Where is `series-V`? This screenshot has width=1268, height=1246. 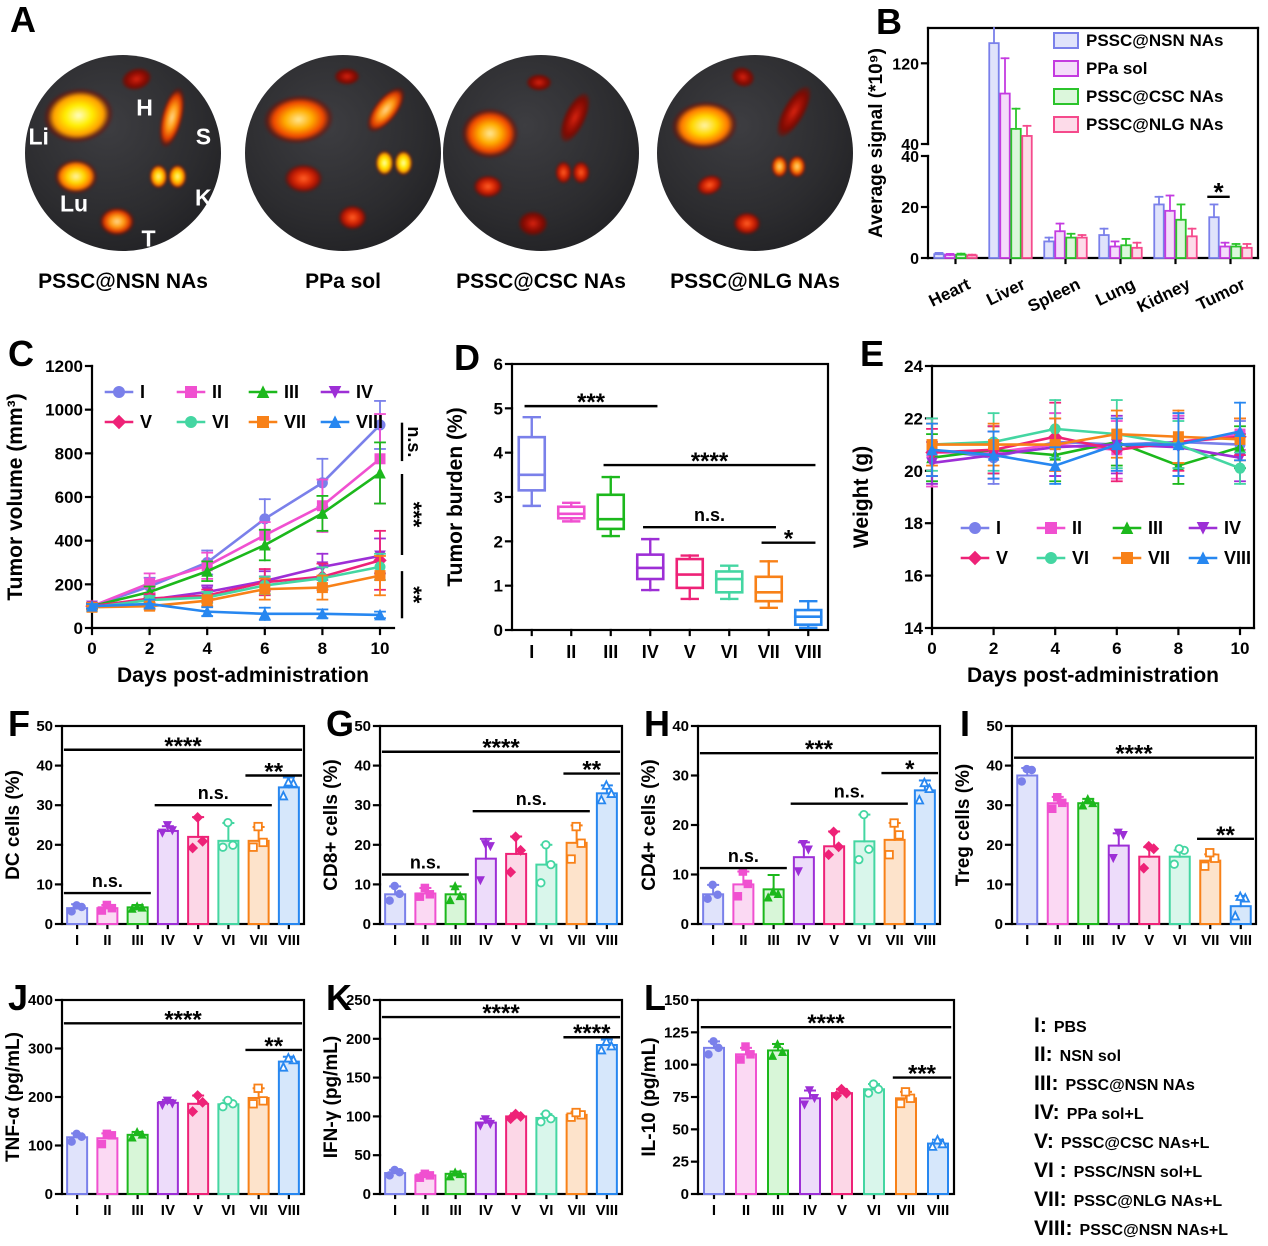 series-V is located at coordinates (236, 571).